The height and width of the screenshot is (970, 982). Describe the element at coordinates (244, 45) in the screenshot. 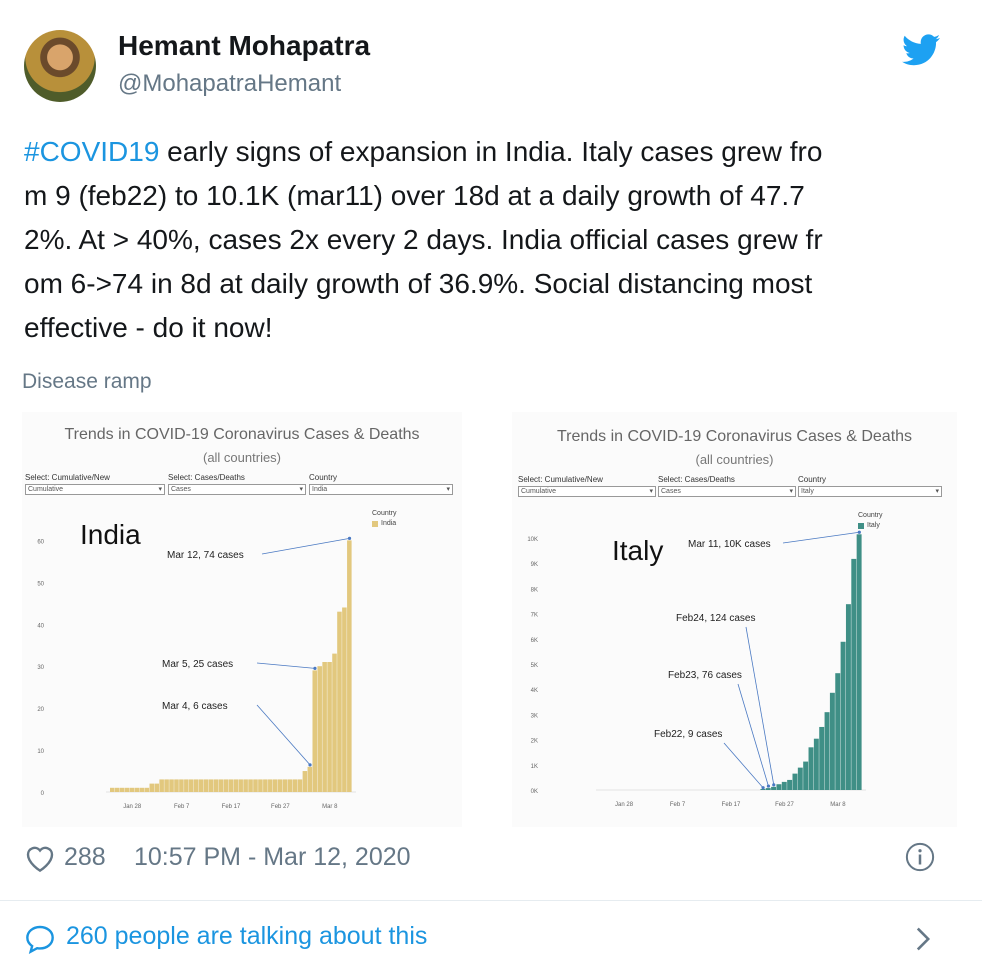

I see `user-name: Hemant Mohapatra` at that location.